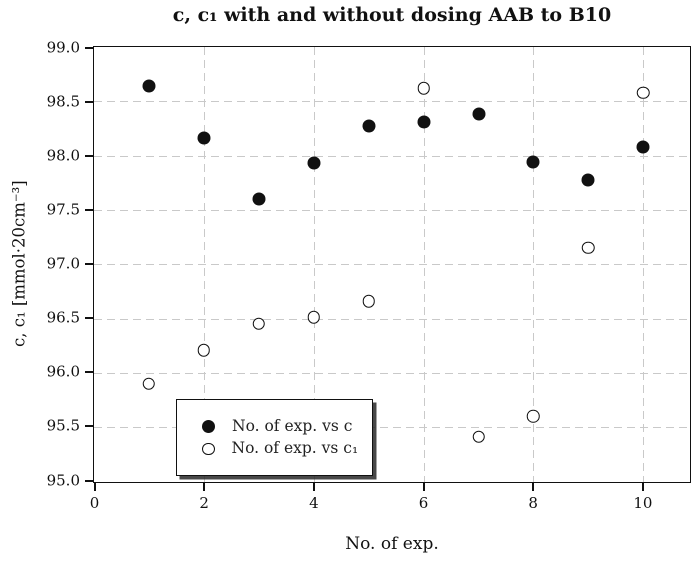 The height and width of the screenshot is (566, 696). I want to click on x-axis-ticks: 0 2 4 6 8 10, so click(390, 507).